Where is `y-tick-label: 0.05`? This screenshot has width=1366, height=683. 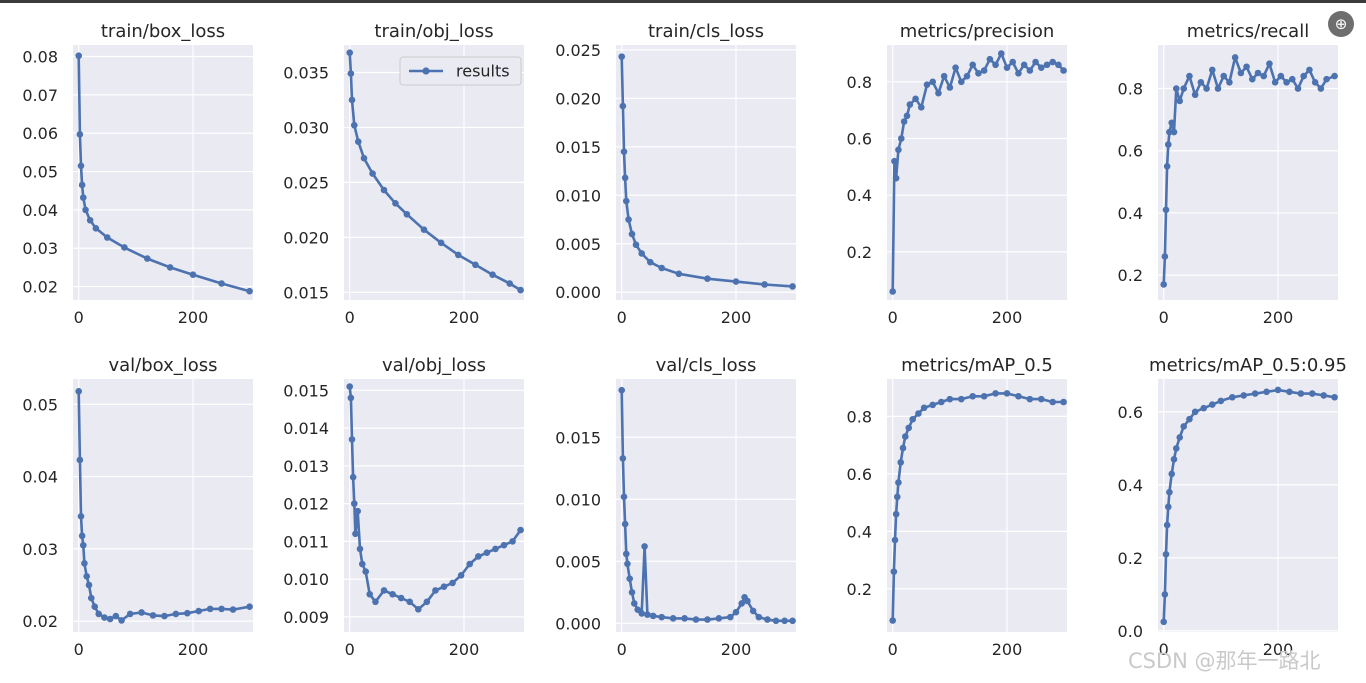
y-tick-label: 0.05 is located at coordinates (40, 172).